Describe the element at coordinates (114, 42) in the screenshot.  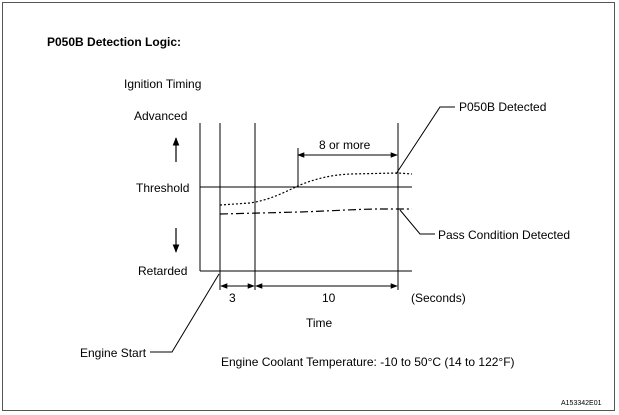
I see `diagram-heading: P050B Detection Logic:` at that location.